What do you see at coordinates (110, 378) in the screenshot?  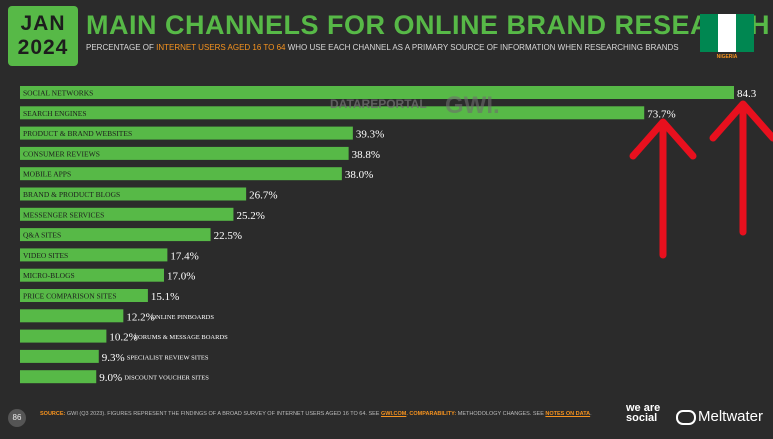 I see `value-label: 9.0%` at bounding box center [110, 378].